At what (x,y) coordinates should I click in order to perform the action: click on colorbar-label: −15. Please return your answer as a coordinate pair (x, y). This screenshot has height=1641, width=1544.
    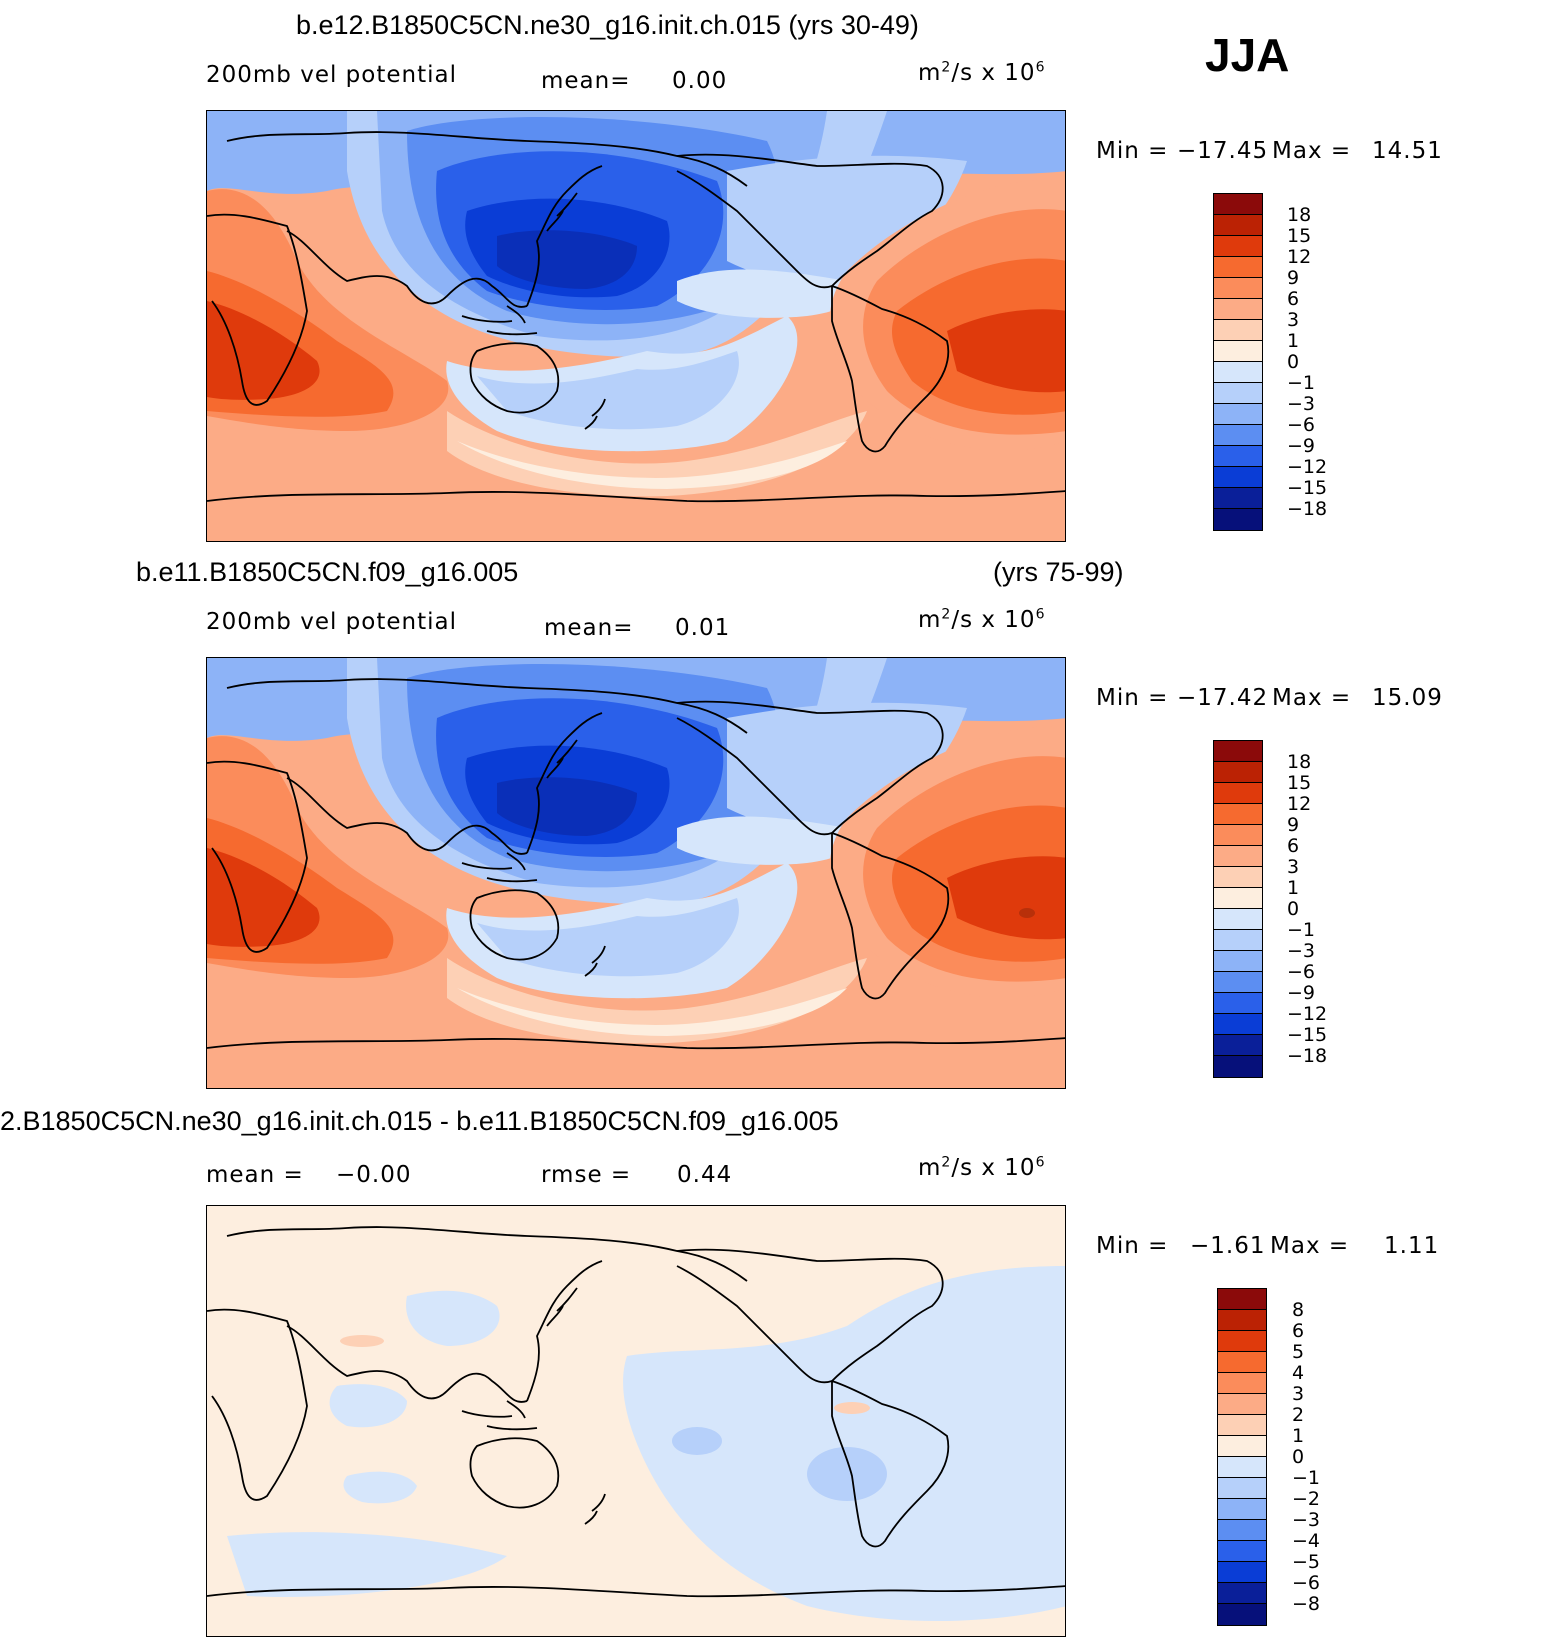
    Looking at the image, I should click on (1307, 1035).